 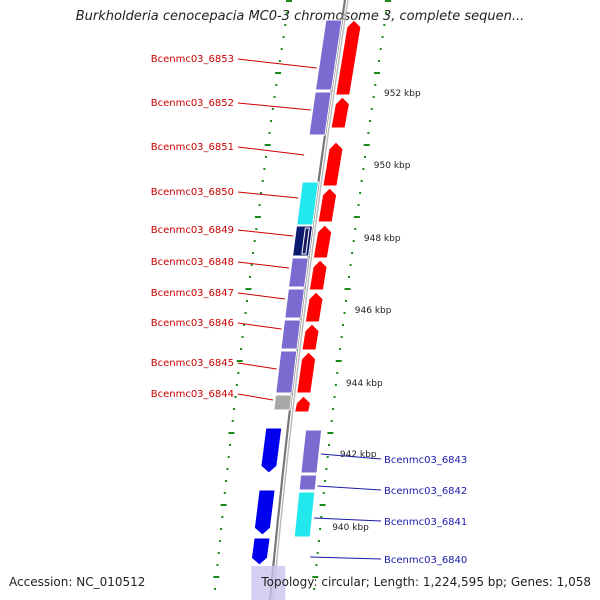 I want to click on scale-label: 942 kbp, so click(x=358, y=455).